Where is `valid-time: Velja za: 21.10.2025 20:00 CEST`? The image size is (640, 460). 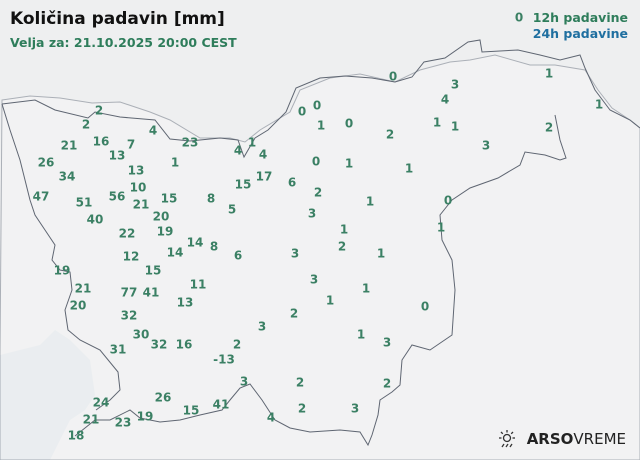 valid-time: Velja za: 21.10.2025 20:00 CEST is located at coordinates (123, 42).